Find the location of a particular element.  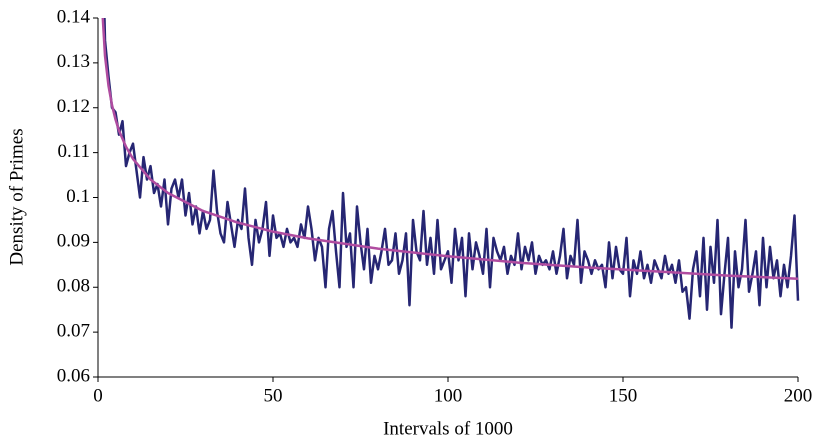

x-tick-label: 0 is located at coordinates (98, 395).